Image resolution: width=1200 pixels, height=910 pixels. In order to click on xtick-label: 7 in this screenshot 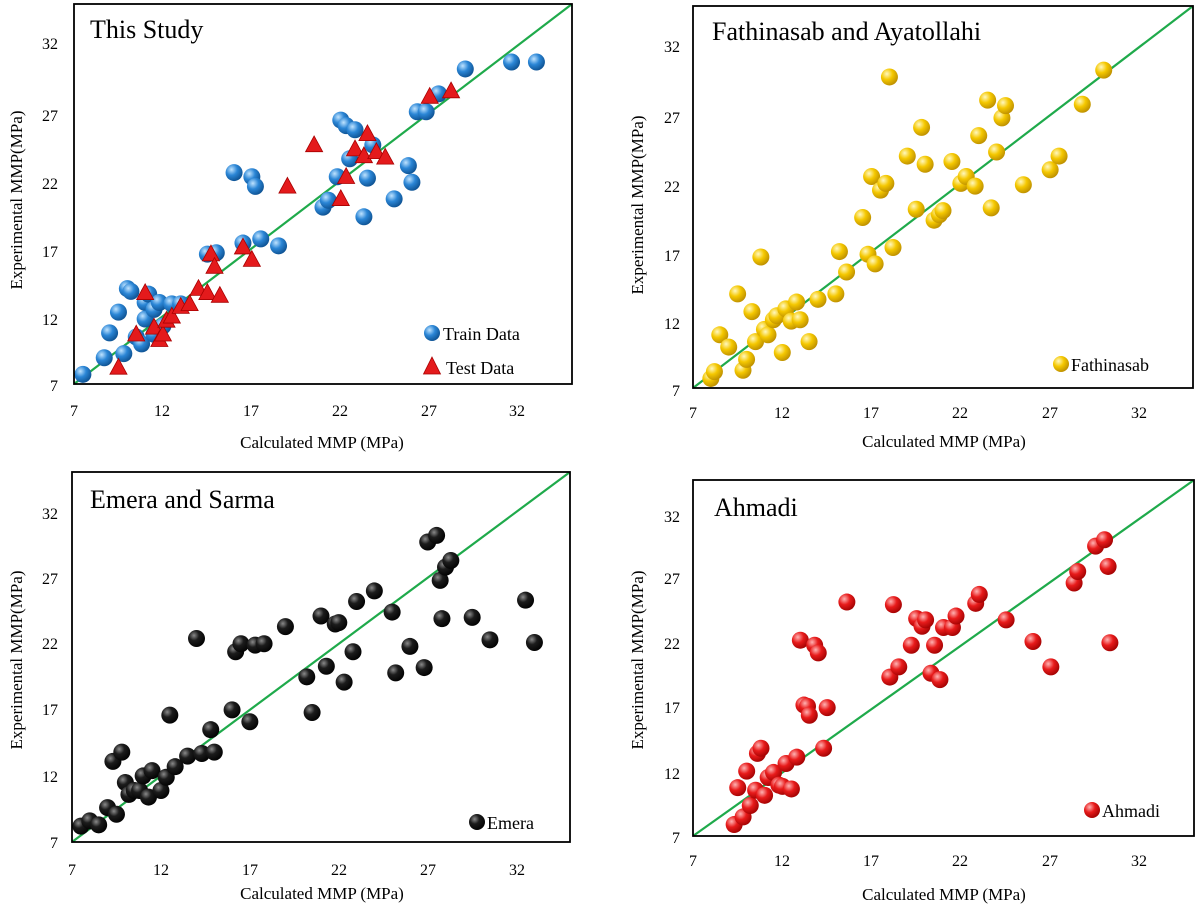, I will do `click(74, 411)`.